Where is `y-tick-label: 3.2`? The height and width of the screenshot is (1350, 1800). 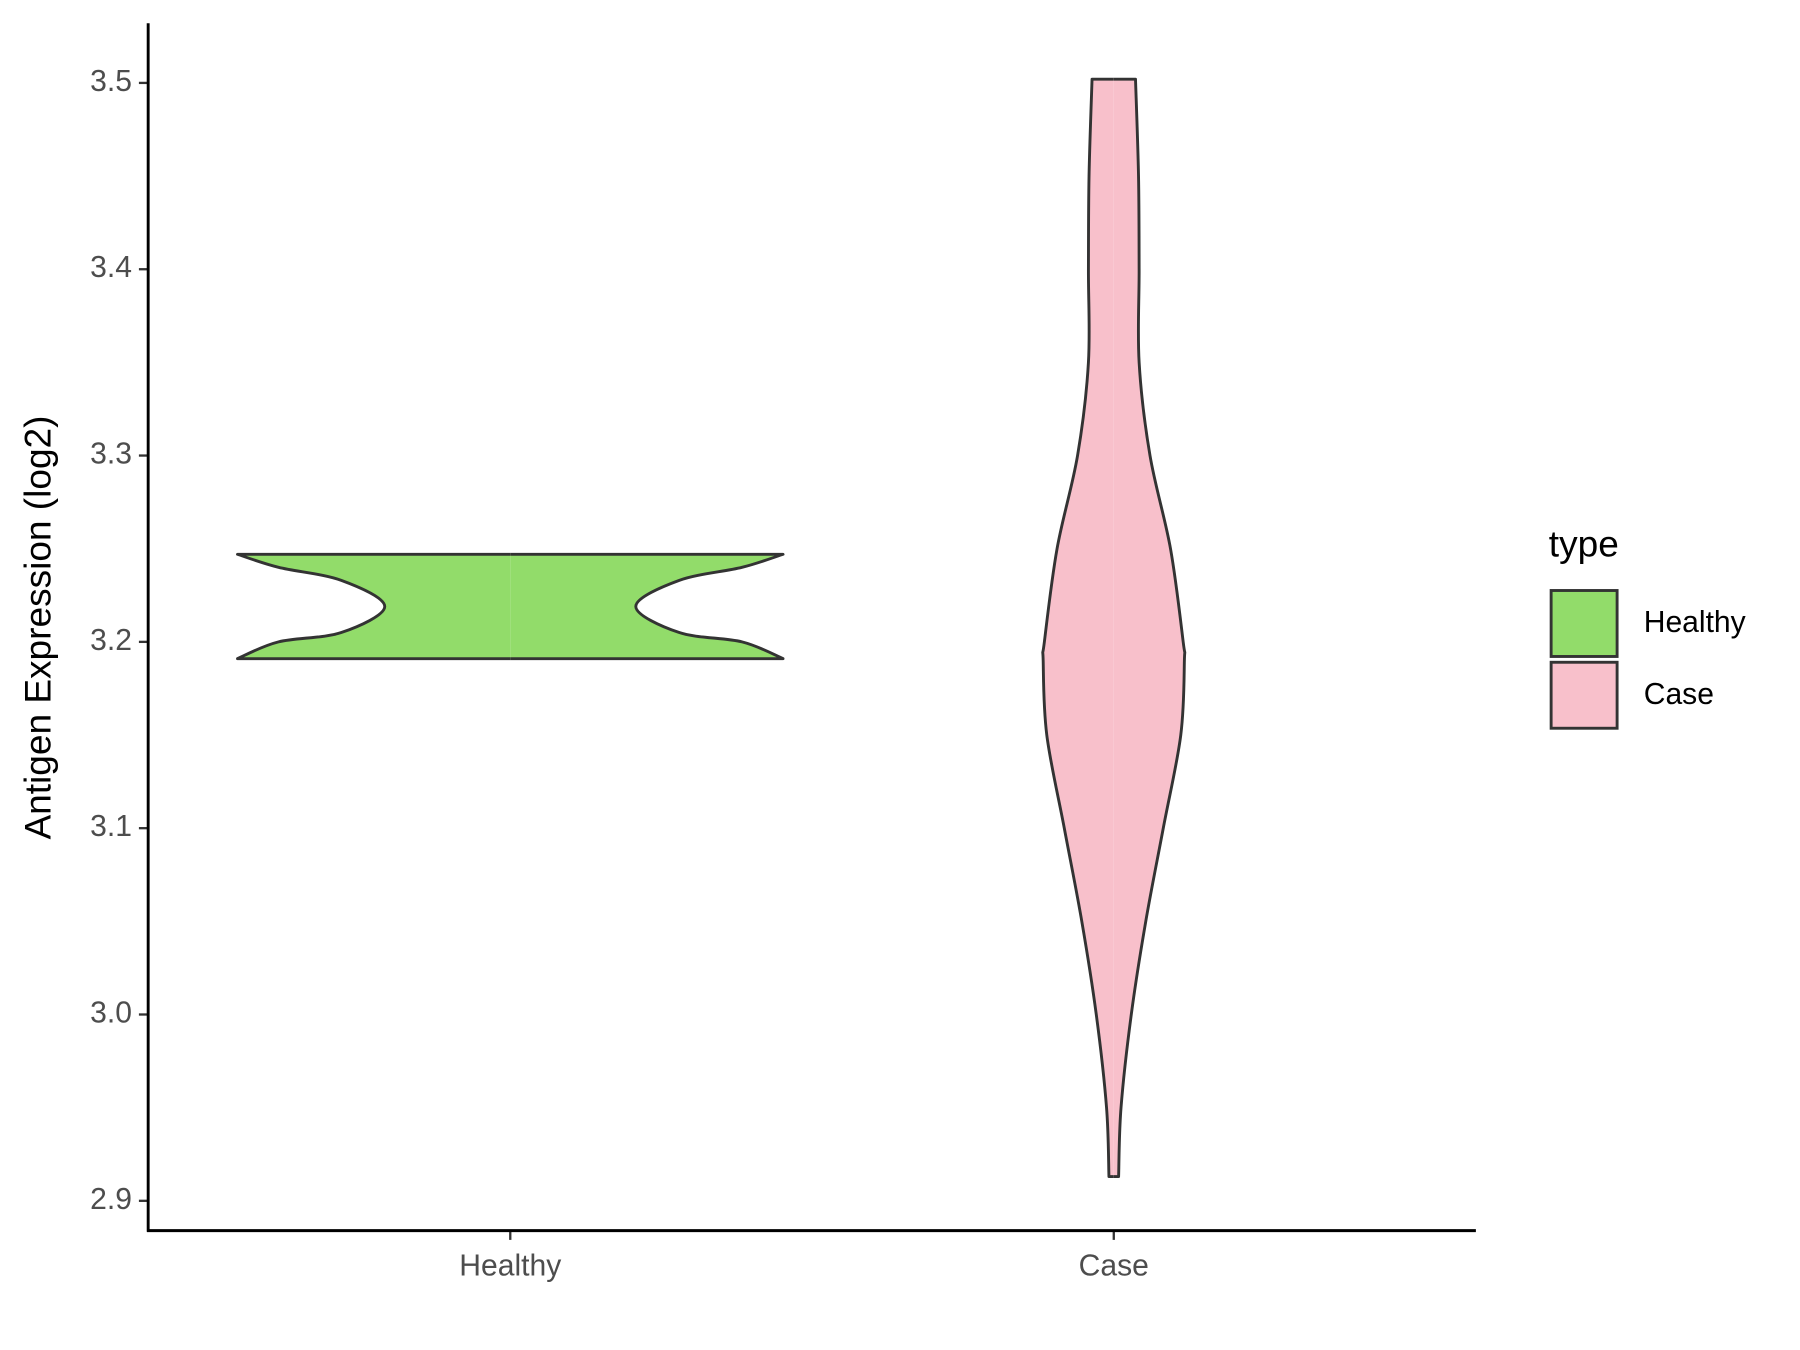 y-tick-label: 3.2 is located at coordinates (111, 640).